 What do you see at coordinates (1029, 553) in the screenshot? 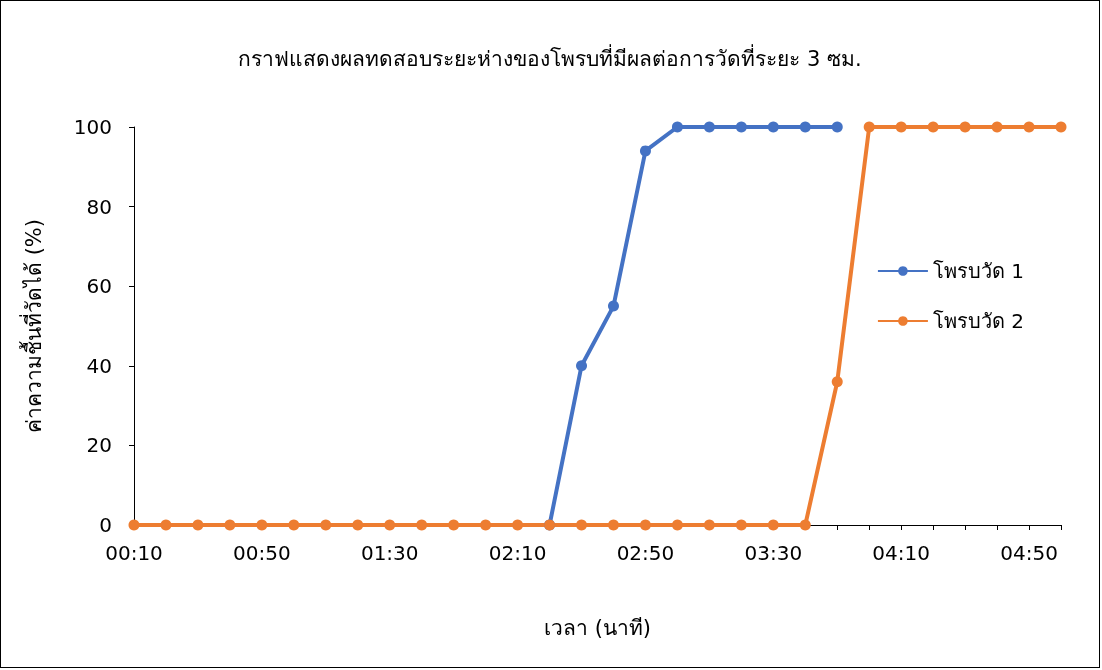
I see `x-tick-label: 04:50` at bounding box center [1029, 553].